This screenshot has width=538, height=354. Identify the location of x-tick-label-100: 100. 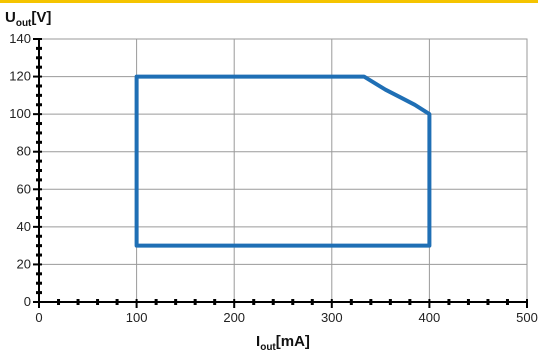
(137, 317).